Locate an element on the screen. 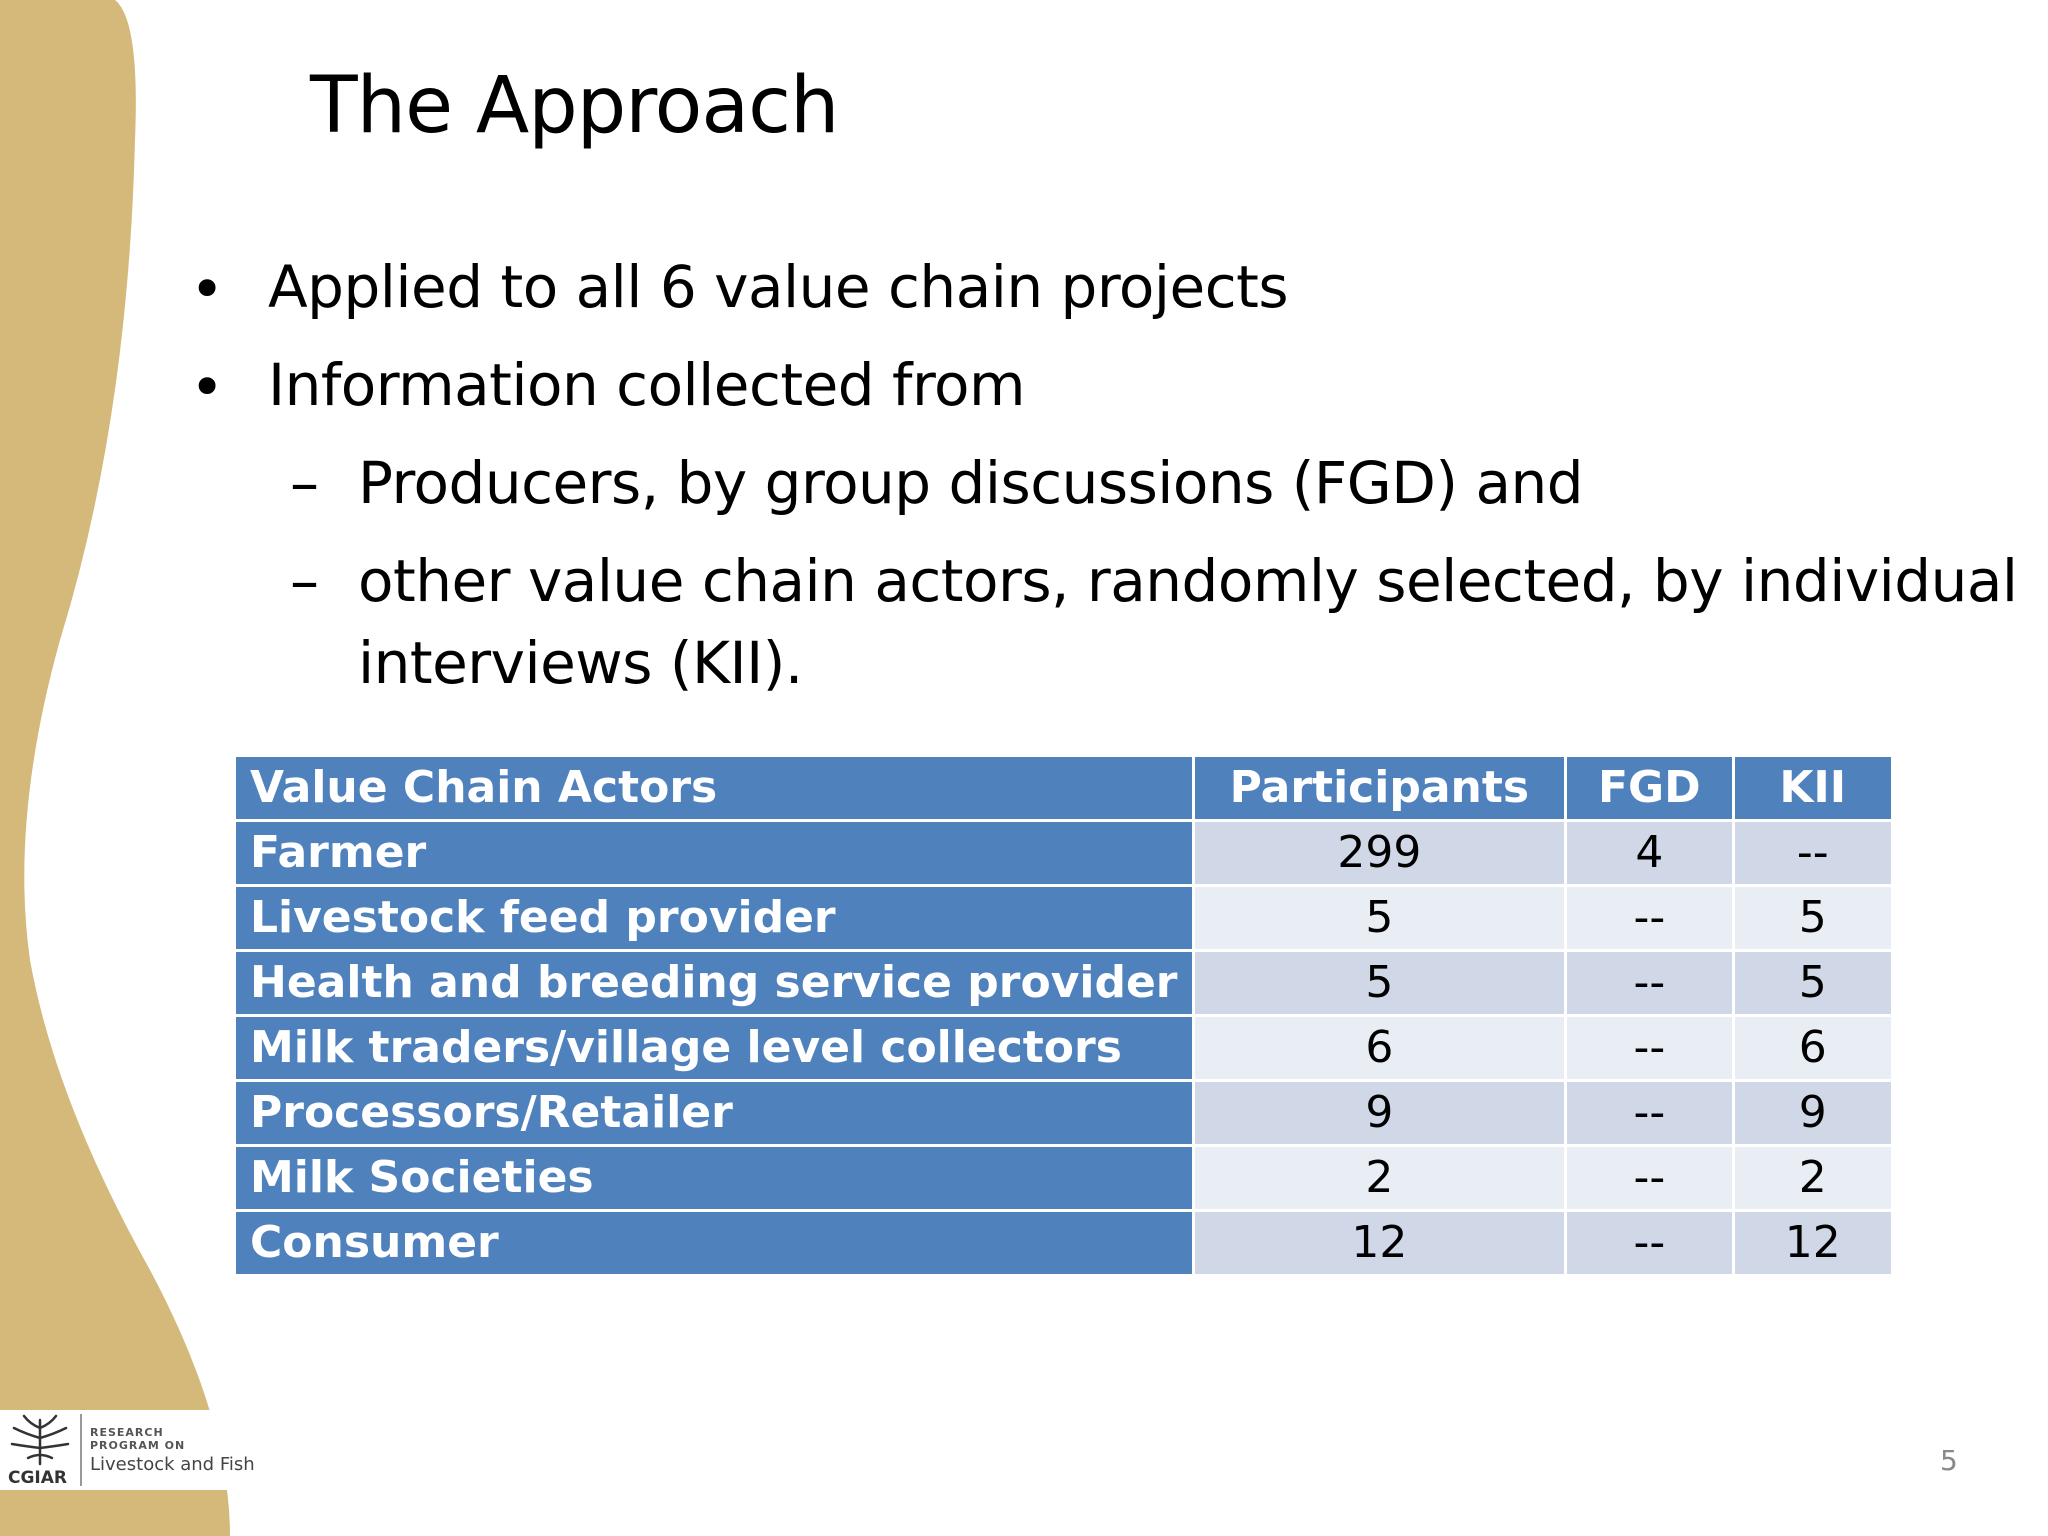 This screenshot has height=1536, width=2048. participants-cell: 299 is located at coordinates (1379, 853).